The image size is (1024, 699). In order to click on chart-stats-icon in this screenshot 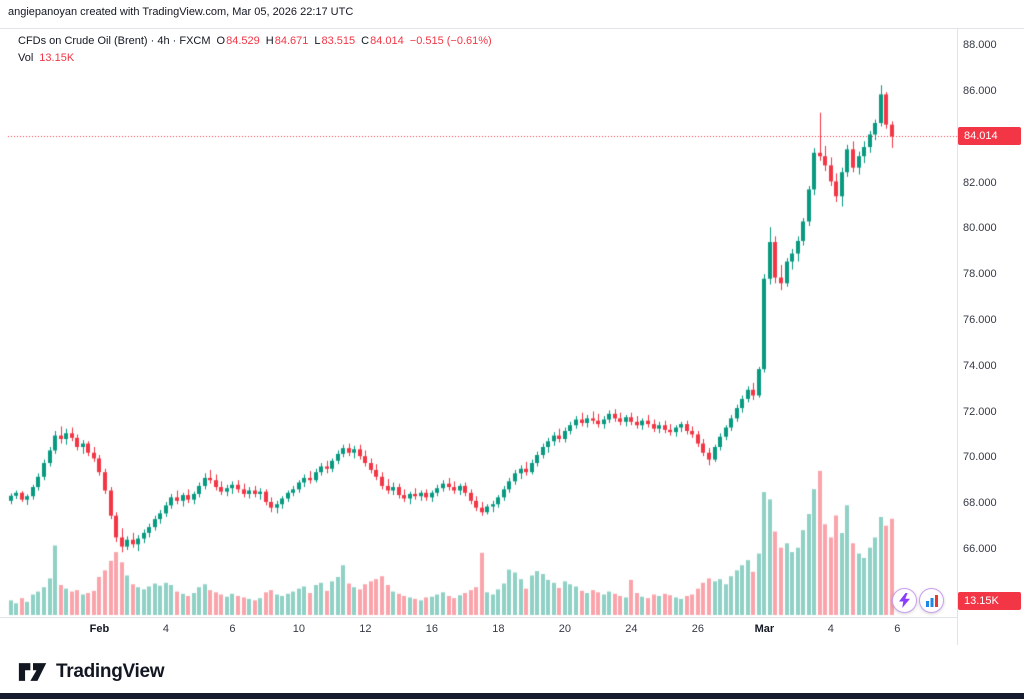, I will do `click(931, 601)`.